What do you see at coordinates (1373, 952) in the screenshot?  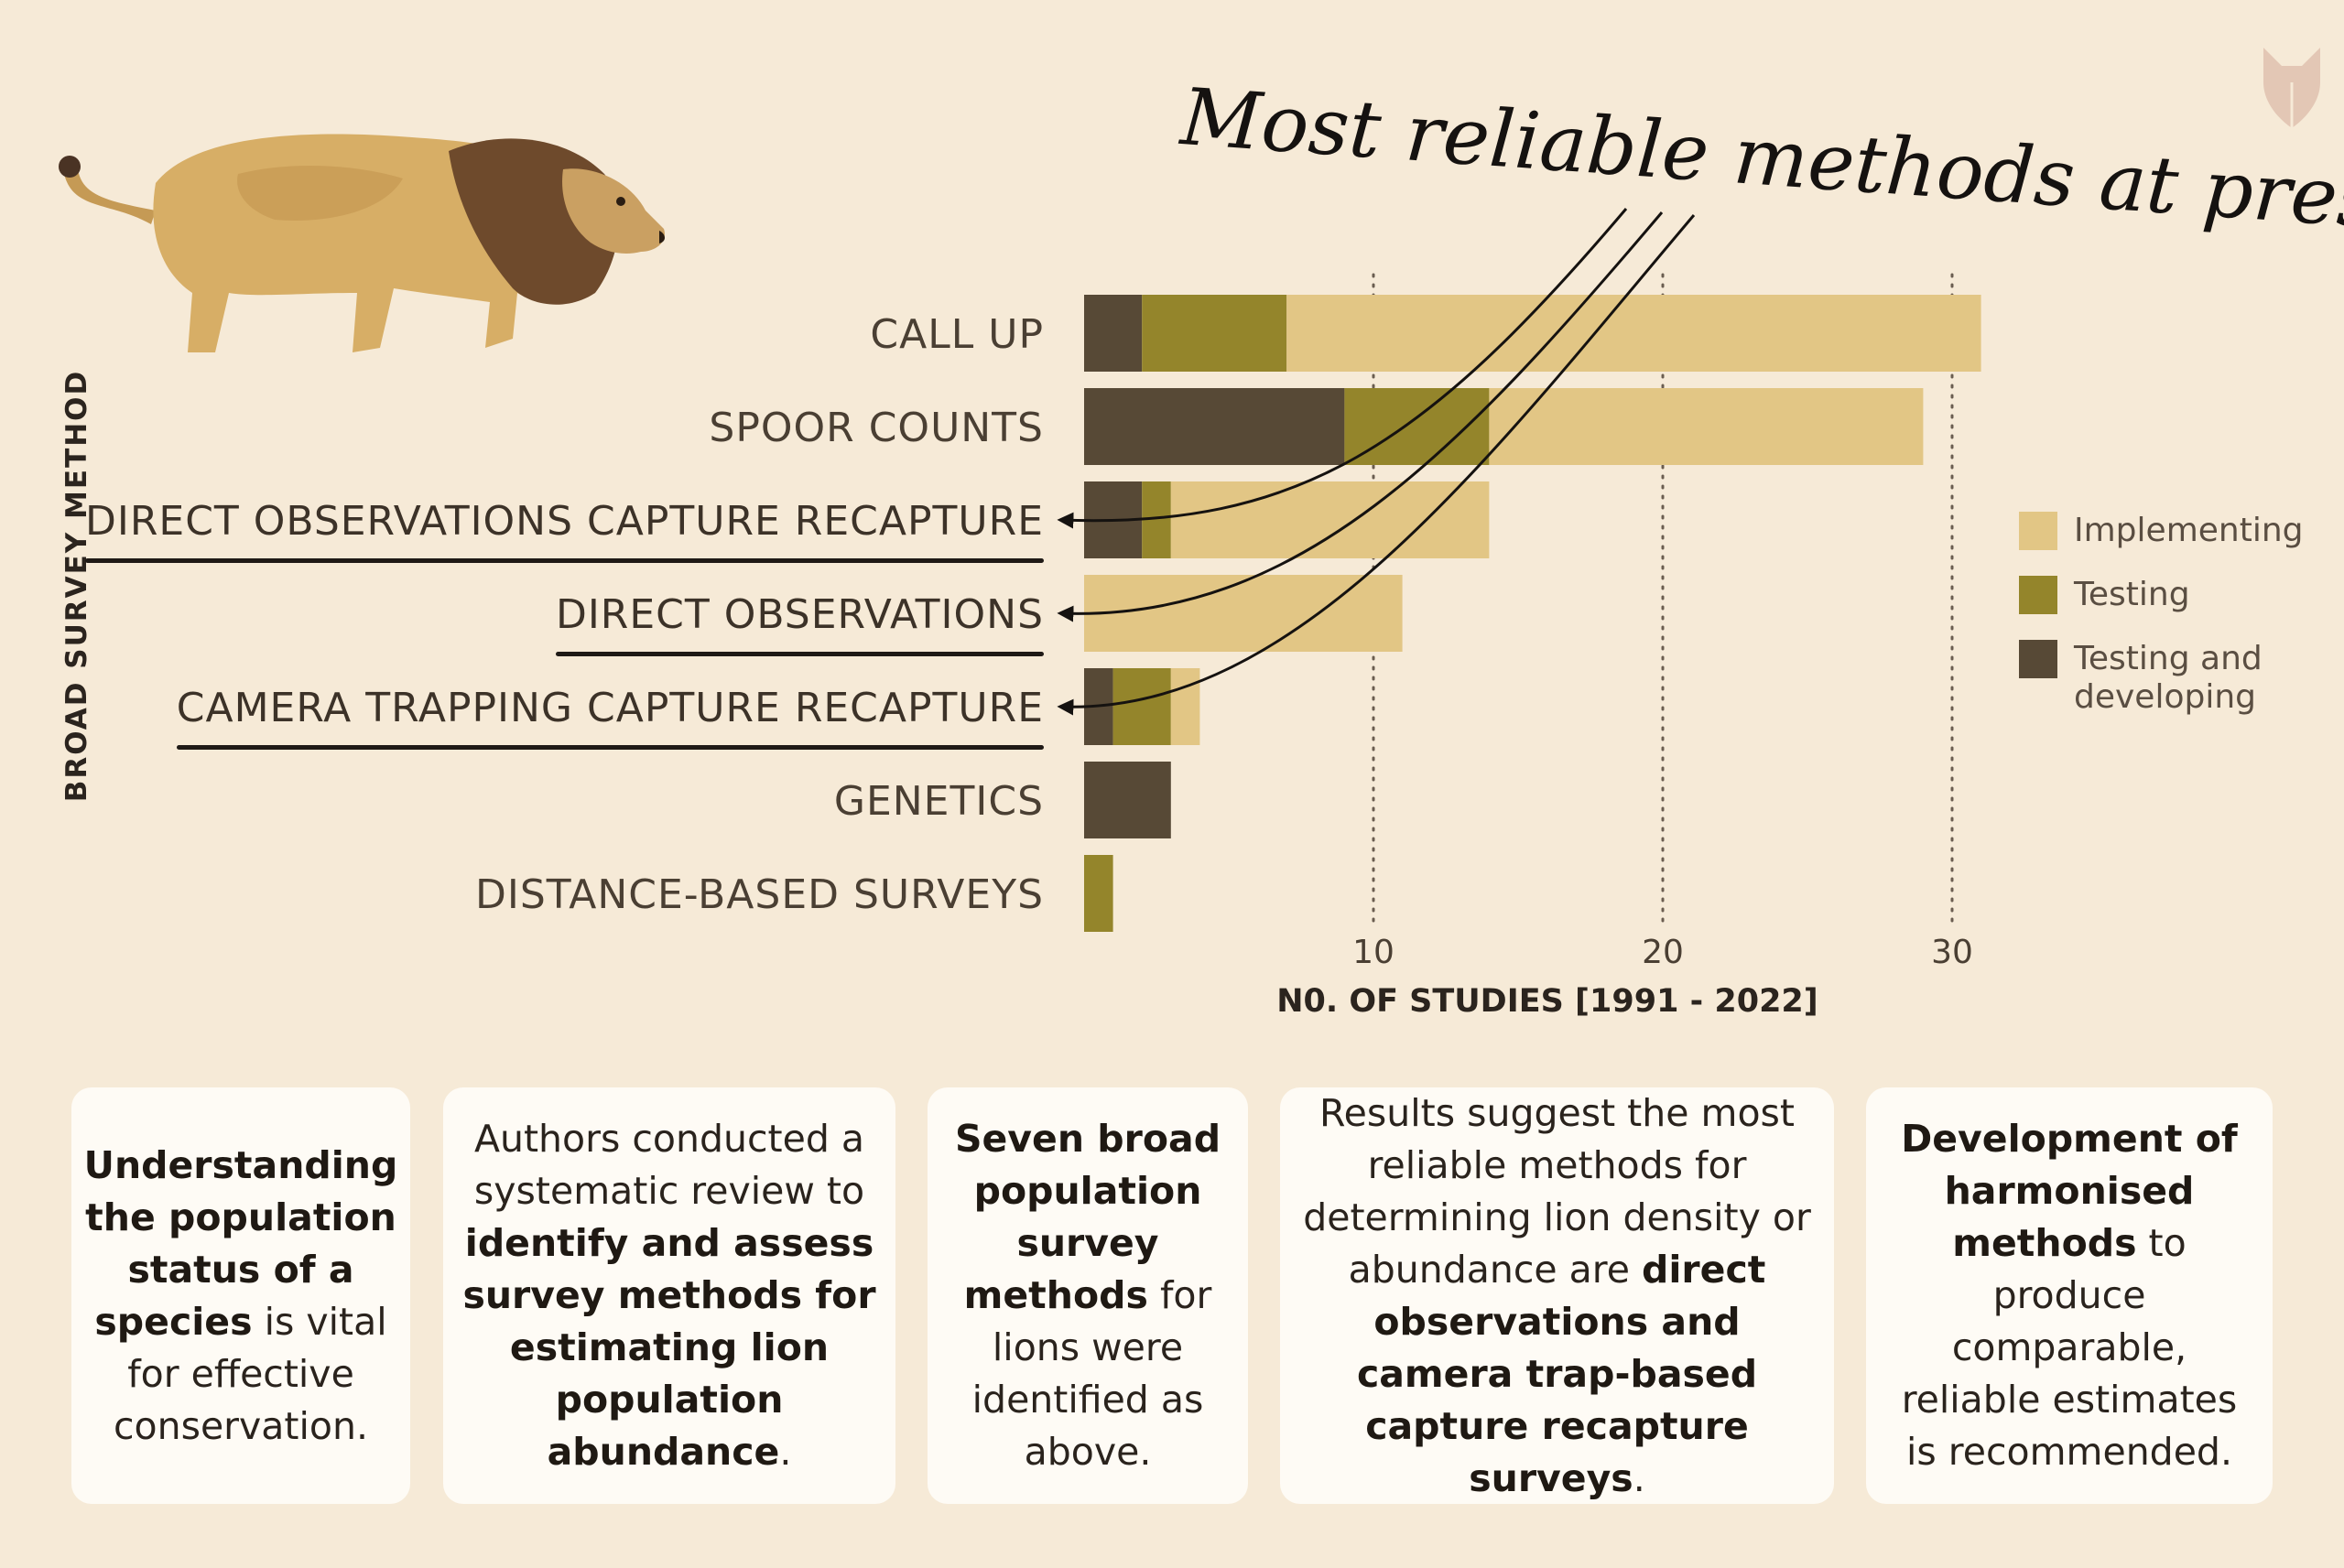 I see `x-tick-label: 10` at bounding box center [1373, 952].